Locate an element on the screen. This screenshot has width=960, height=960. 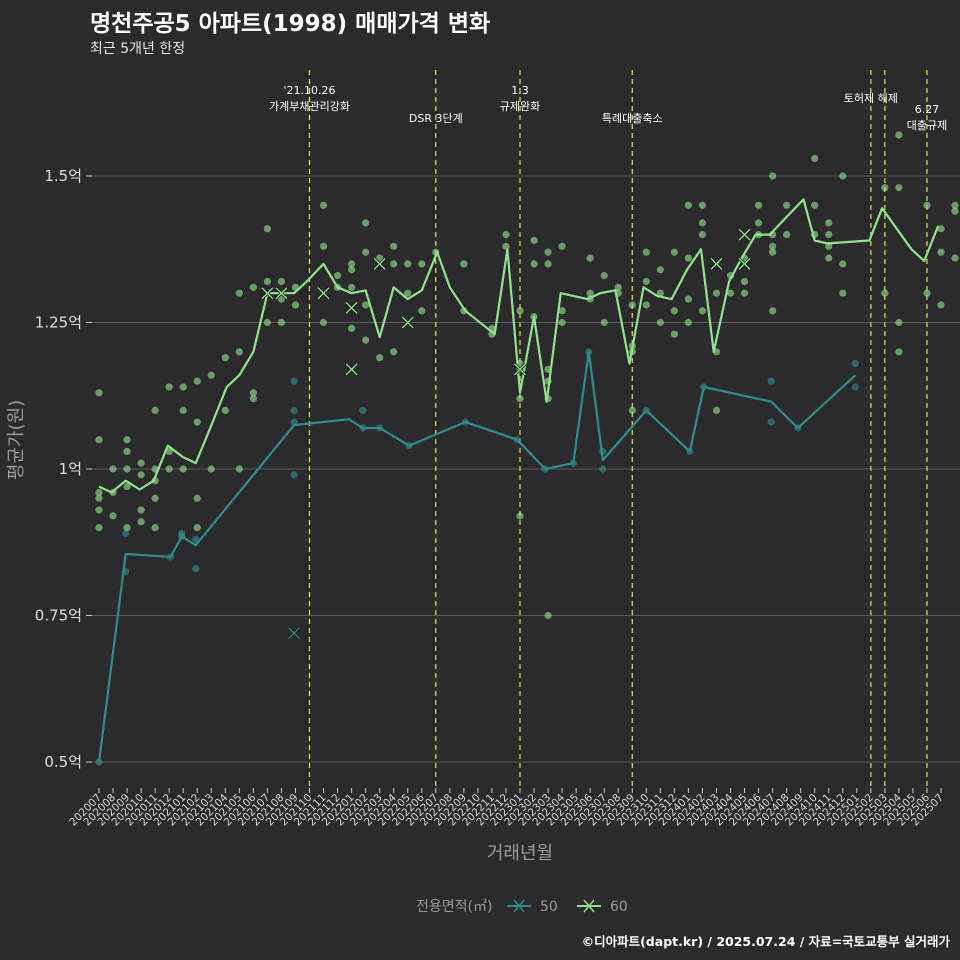
legend: 전용면적(㎡) 50 60 is located at coordinates (522, 907).